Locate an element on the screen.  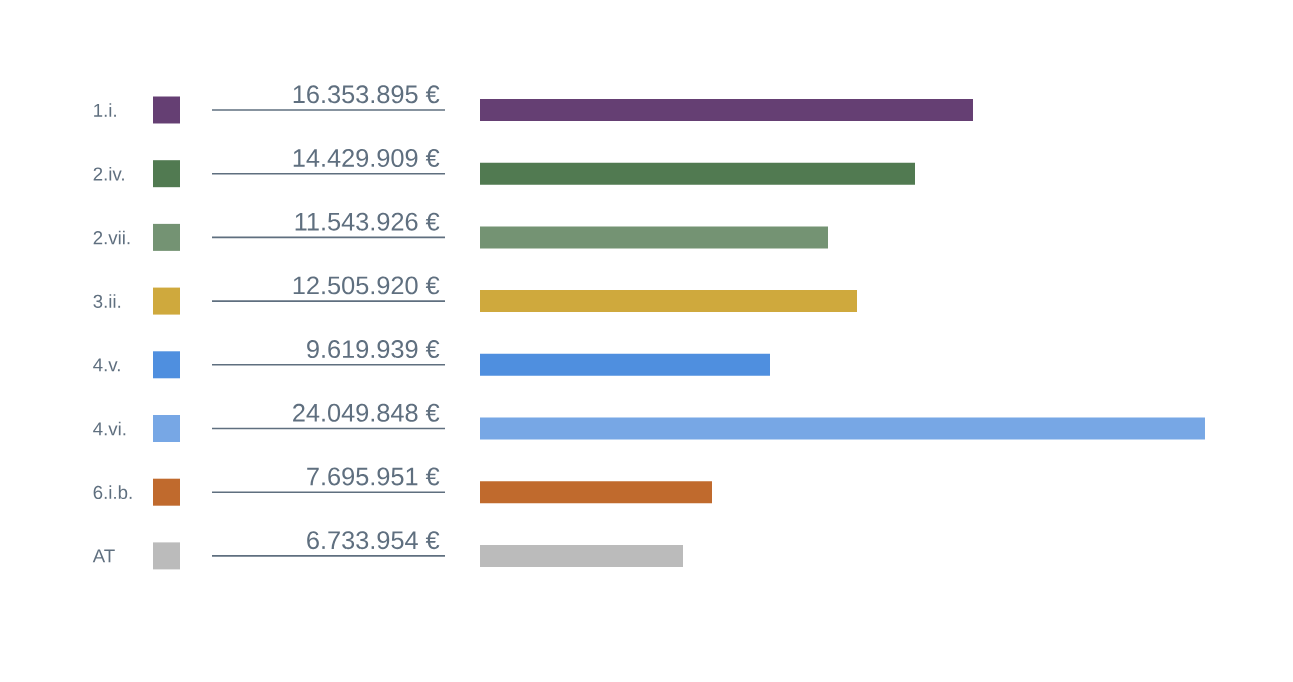
data-label: 14.429.909 € is located at coordinates (366, 158).